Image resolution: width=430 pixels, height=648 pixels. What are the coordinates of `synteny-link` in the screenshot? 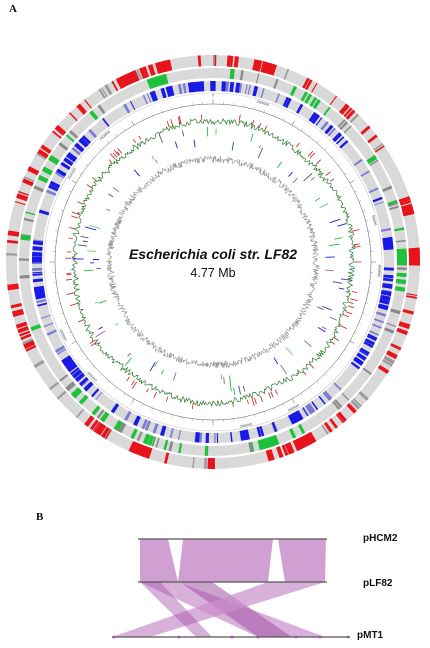 It's located at (159, 560).